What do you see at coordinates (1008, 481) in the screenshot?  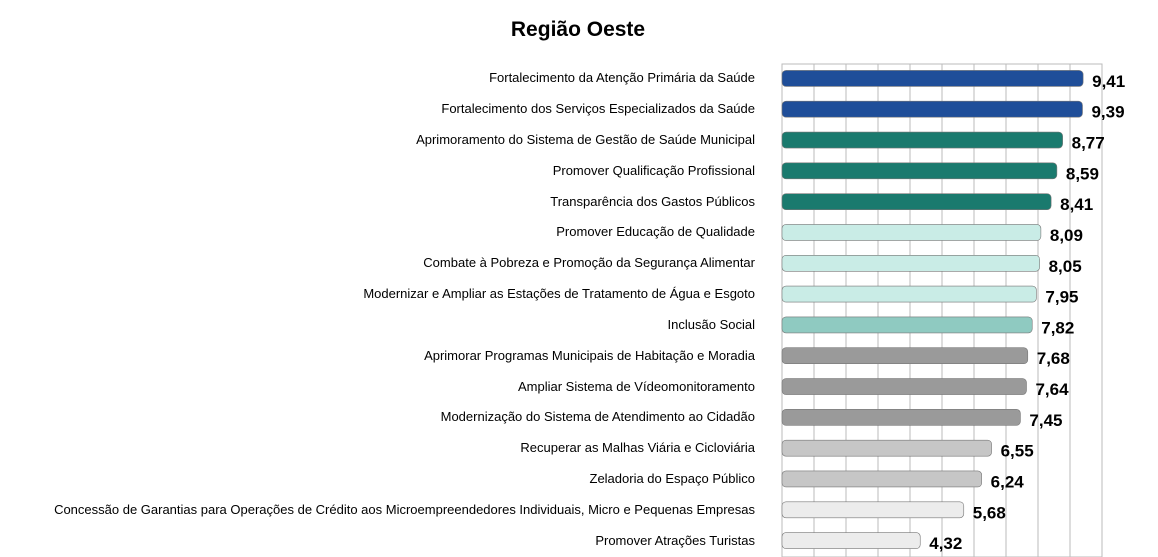 I see `value-label: 6,24` at bounding box center [1008, 481].